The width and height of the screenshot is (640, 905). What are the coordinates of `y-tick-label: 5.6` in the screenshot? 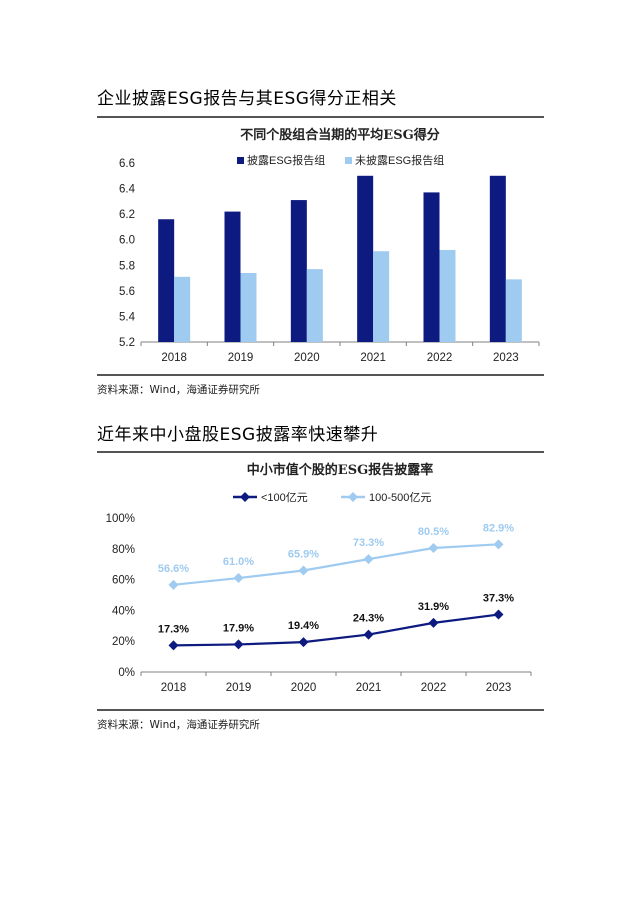 It's located at (127, 292).